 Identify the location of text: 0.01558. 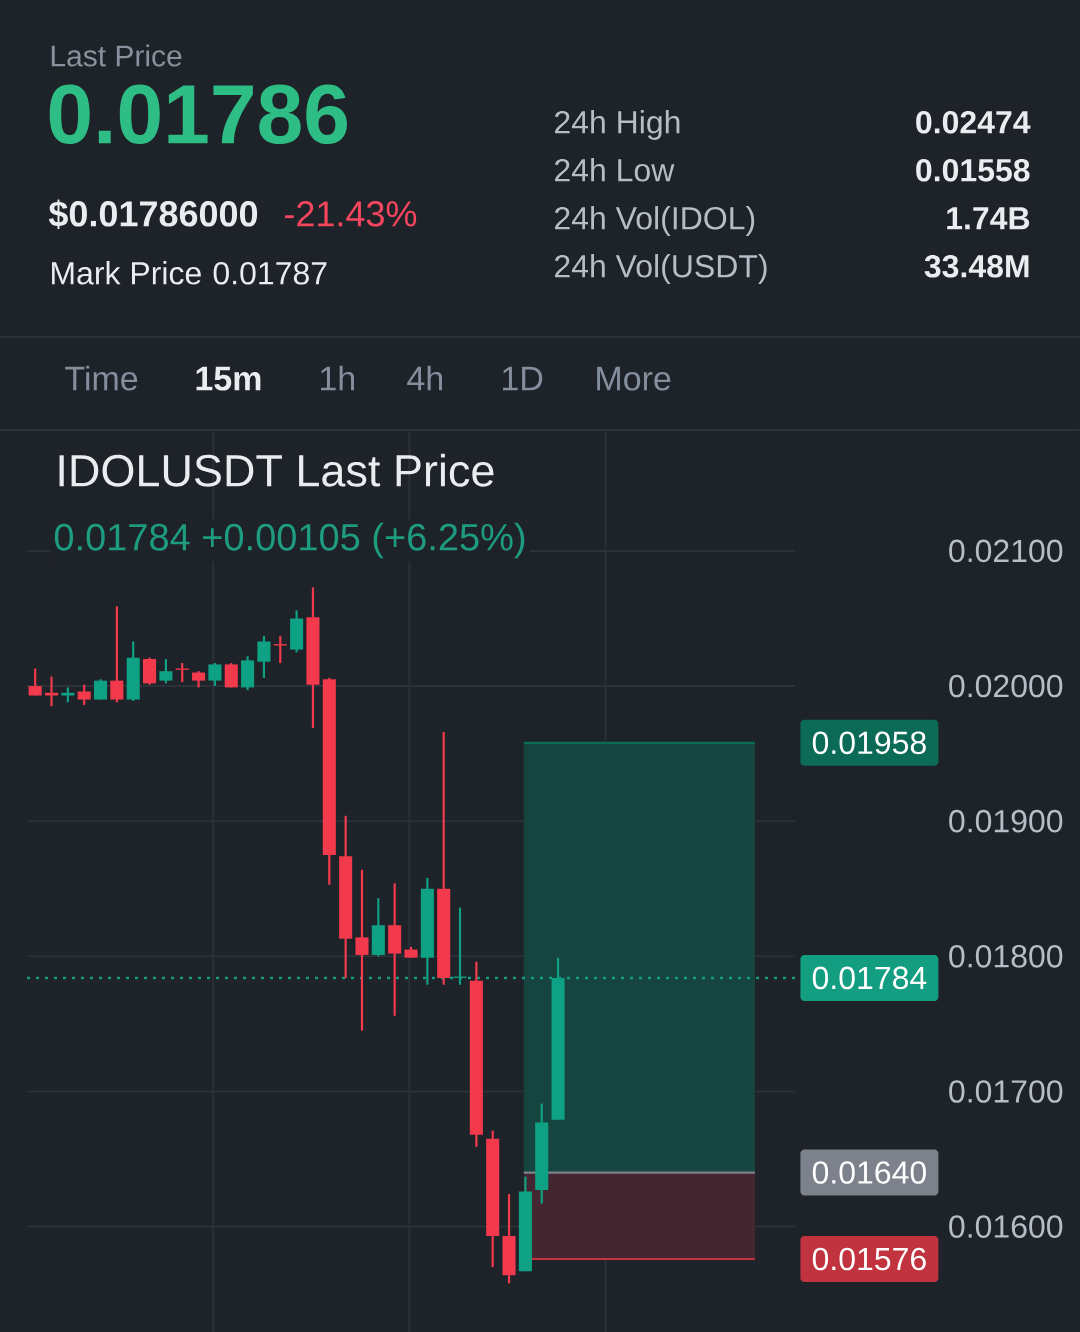
(973, 170).